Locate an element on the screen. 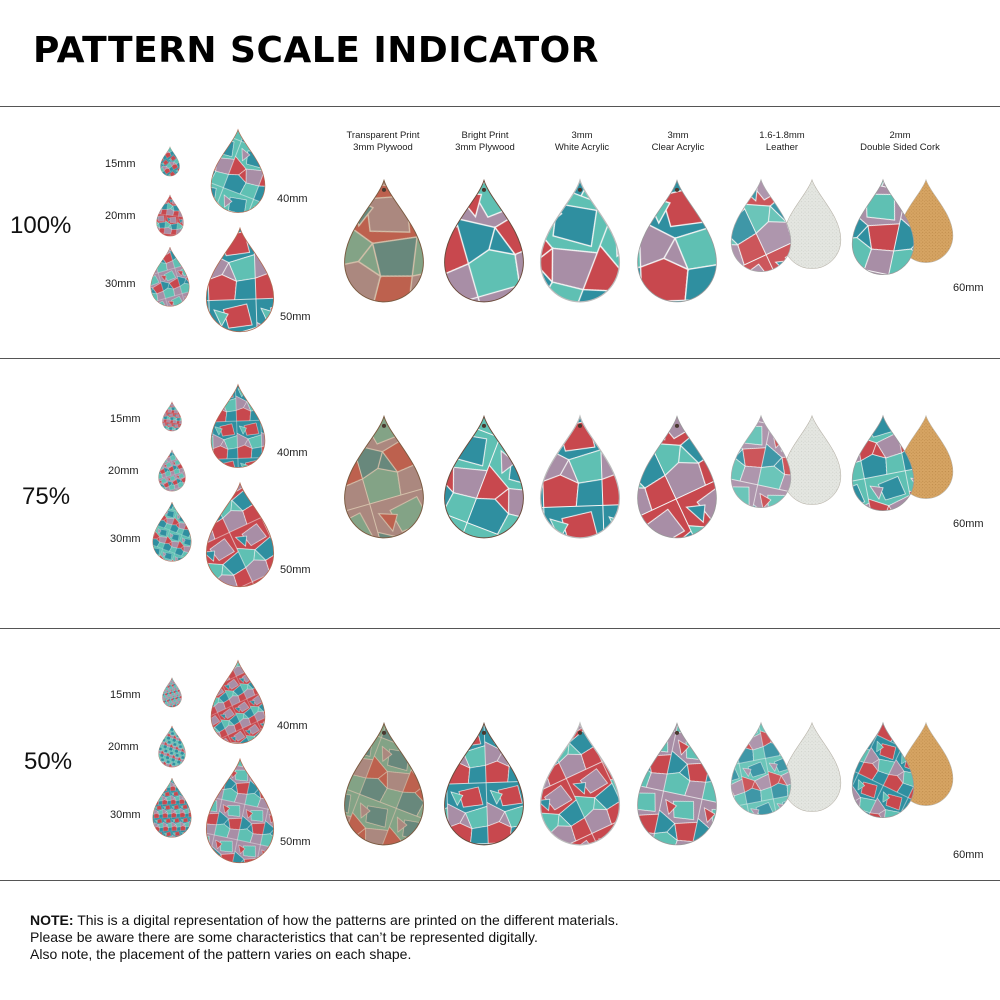 Image resolution: width=1000 pixels, height=1000 pixels. material-header-leather: 1.6-1.8mm Leather is located at coordinates (782, 142).